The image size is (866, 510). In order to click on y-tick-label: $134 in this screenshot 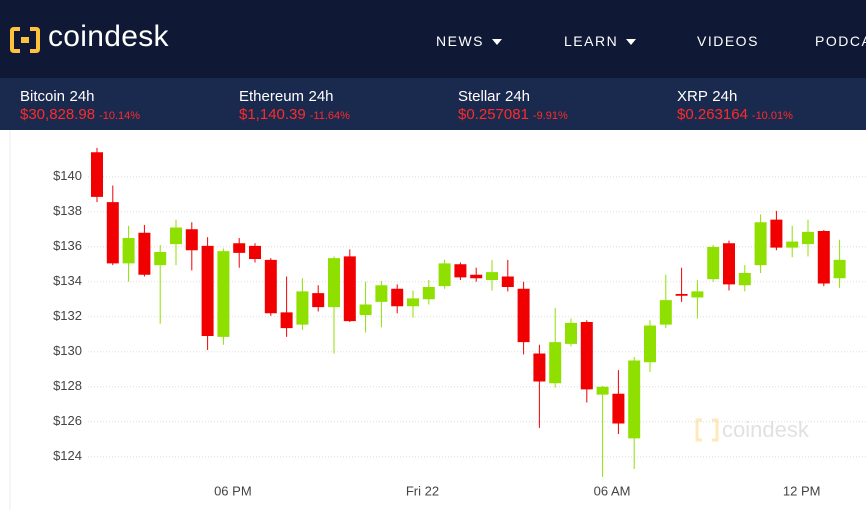, I will do `click(67, 280)`.